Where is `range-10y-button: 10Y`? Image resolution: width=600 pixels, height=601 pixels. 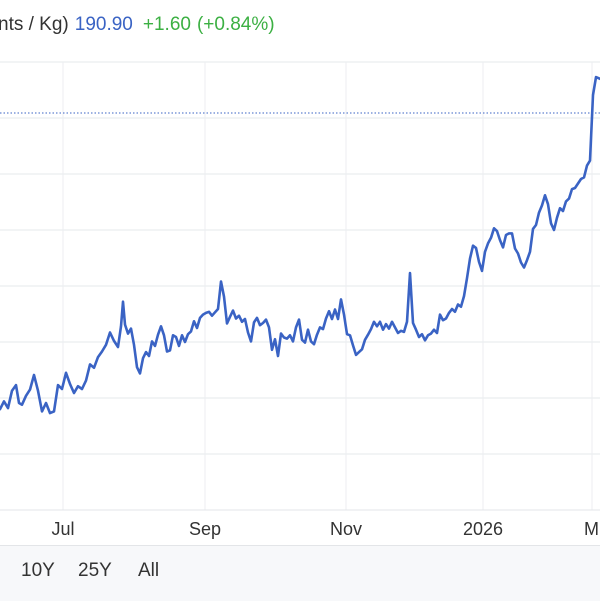
range-10y-button: 10Y is located at coordinates (38, 570).